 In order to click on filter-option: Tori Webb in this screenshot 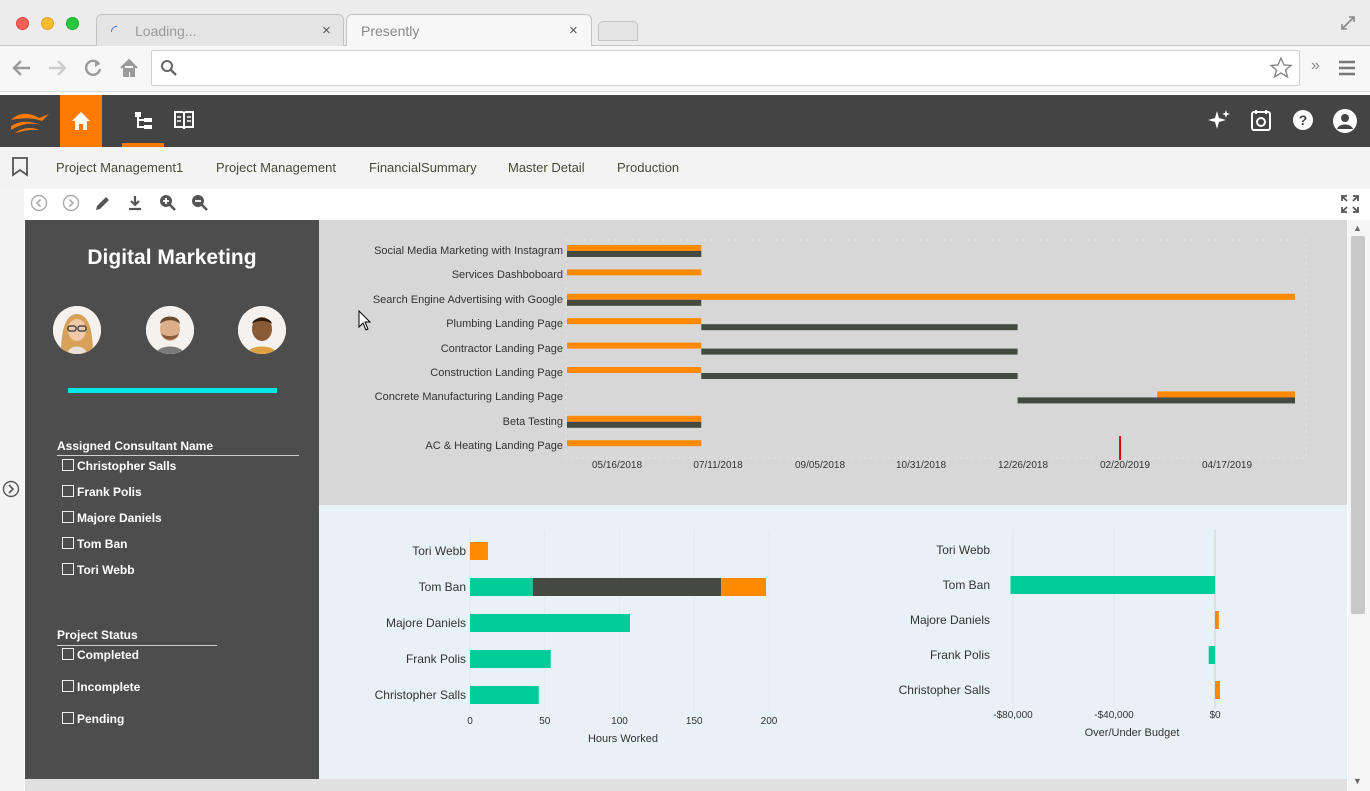, I will do `click(119, 576)`.